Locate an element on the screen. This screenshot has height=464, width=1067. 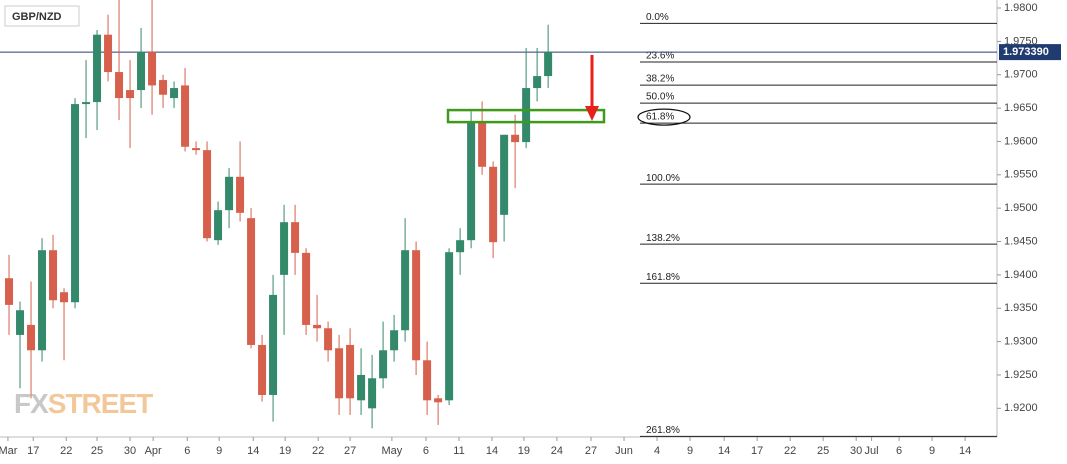
y-tick-label: 1.9250 is located at coordinates (1021, 375).